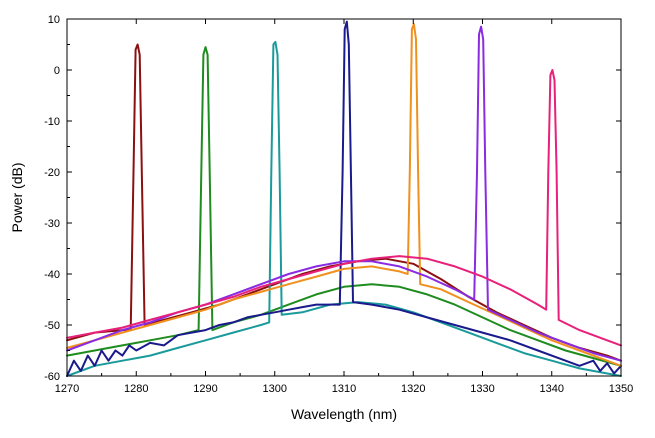 This screenshot has height=438, width=655. I want to click on x-tick-label: 1340, so click(552, 389).